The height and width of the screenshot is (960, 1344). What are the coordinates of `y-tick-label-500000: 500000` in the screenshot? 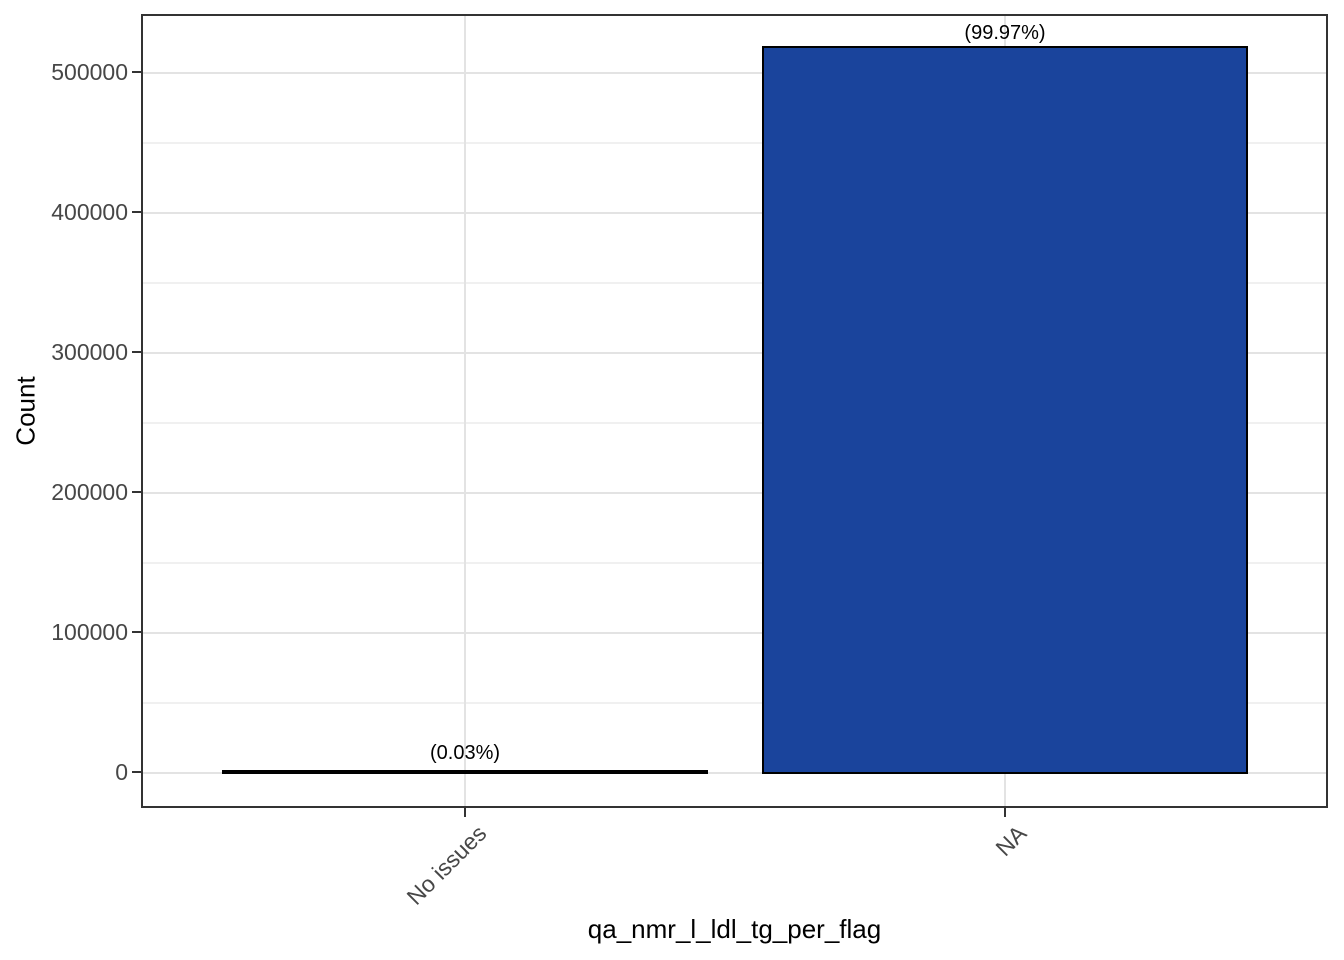 It's located at (89, 72).